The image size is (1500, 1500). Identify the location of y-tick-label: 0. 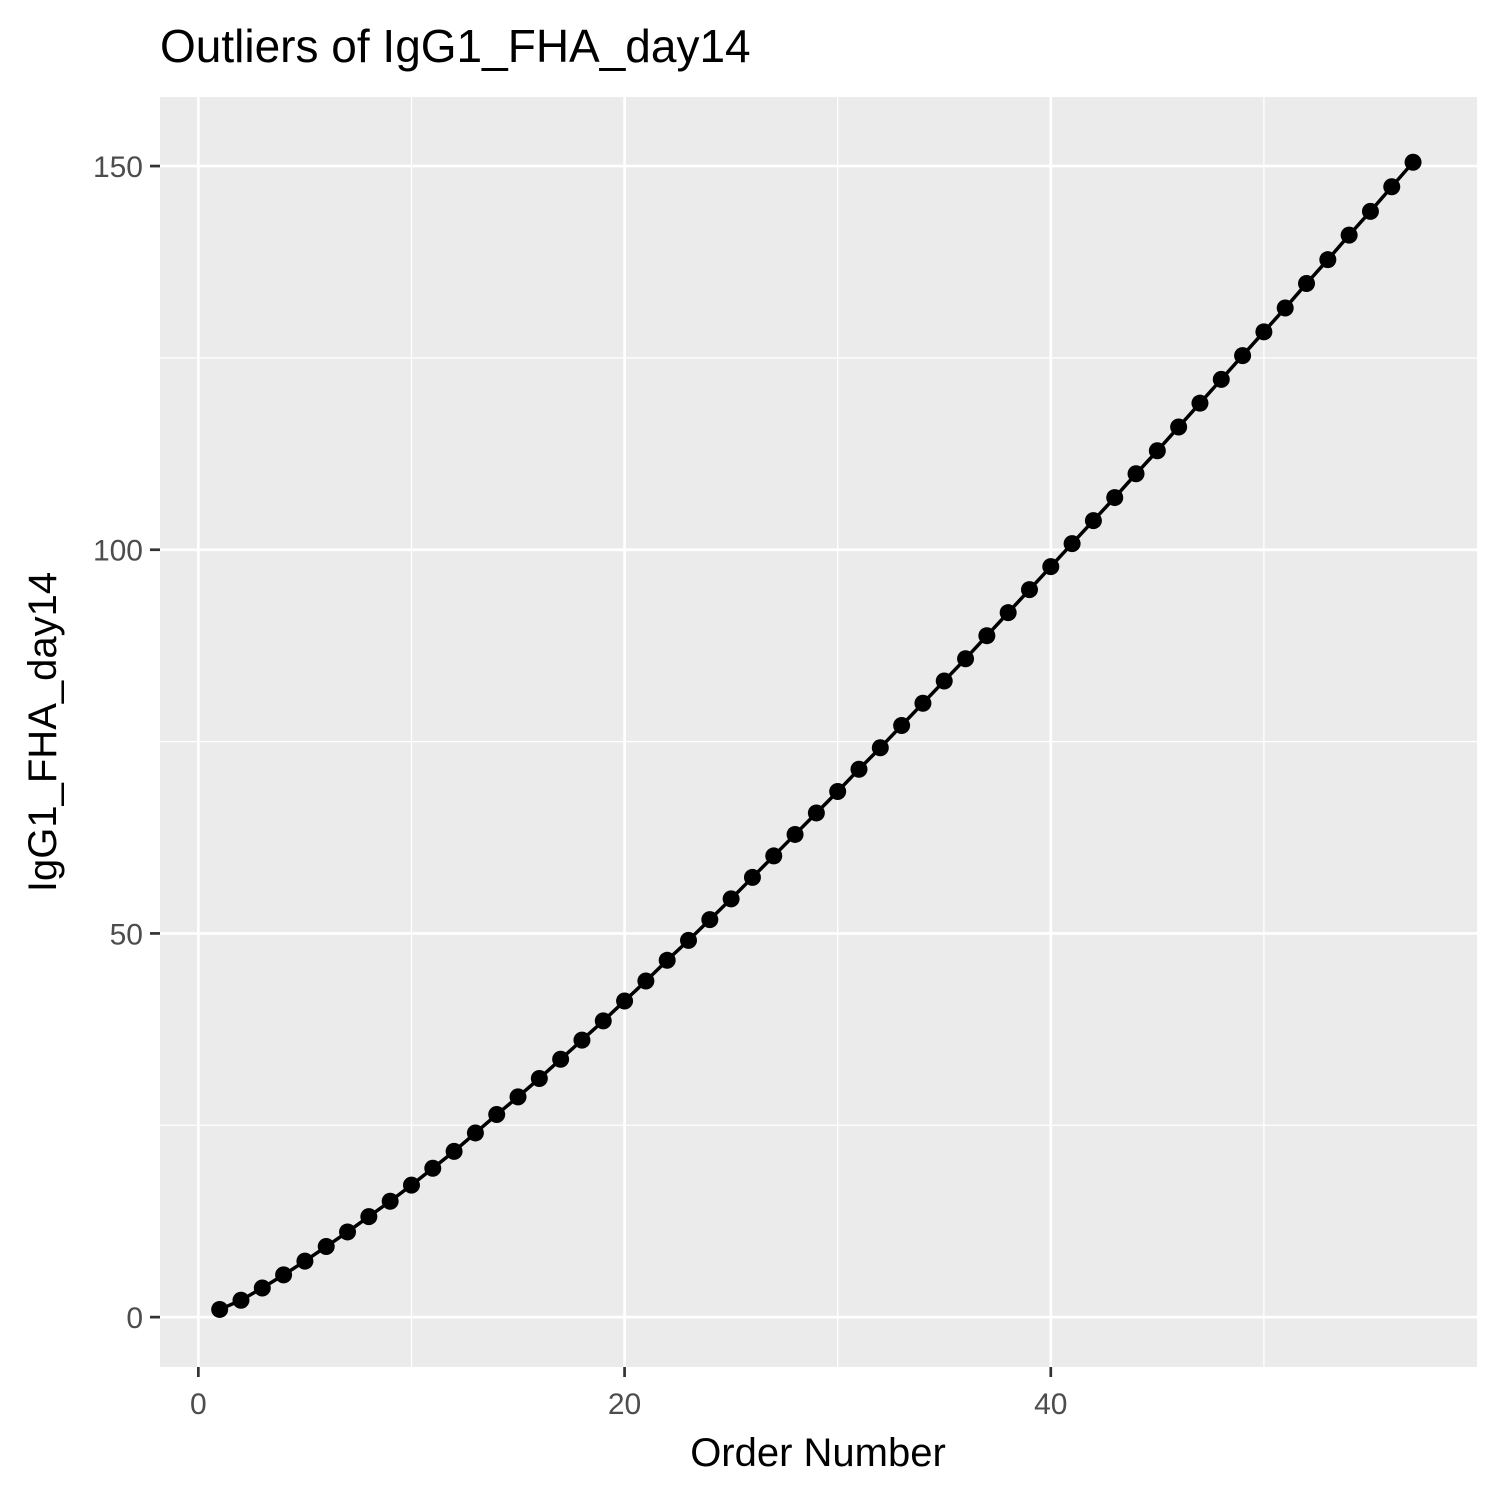
(134, 1318).